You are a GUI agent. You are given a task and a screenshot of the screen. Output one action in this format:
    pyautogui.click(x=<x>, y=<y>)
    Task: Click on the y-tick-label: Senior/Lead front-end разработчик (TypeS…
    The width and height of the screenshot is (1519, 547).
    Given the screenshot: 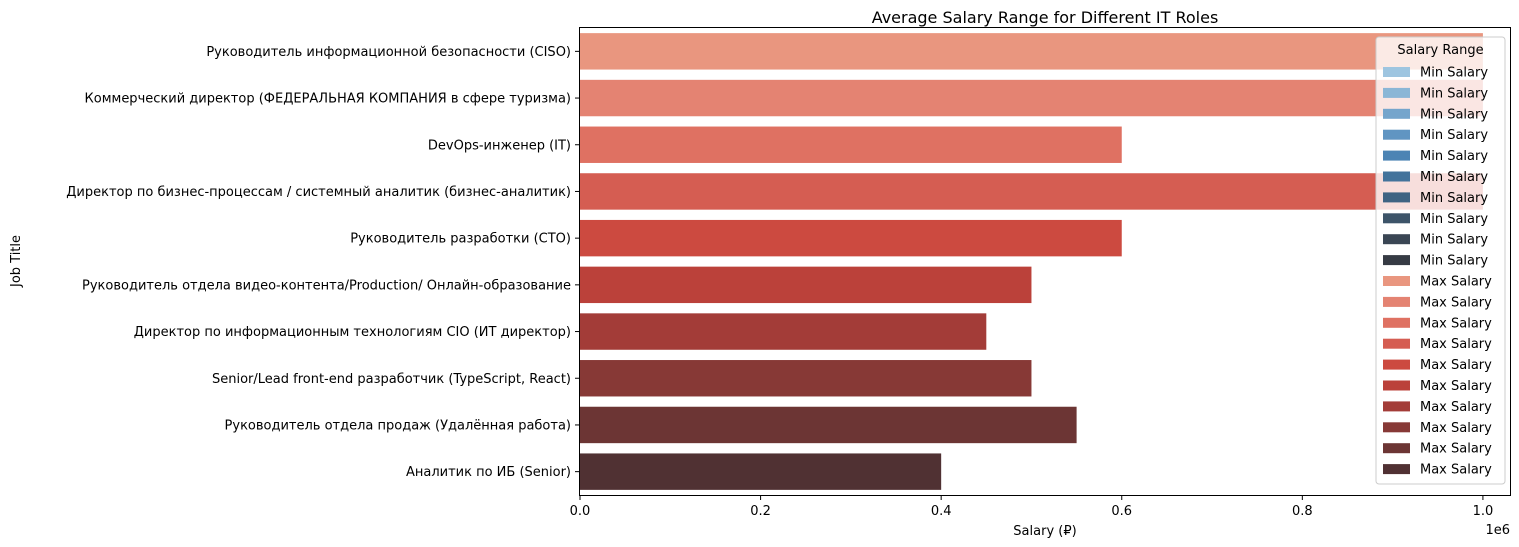 What is the action you would take?
    pyautogui.click(x=391, y=379)
    